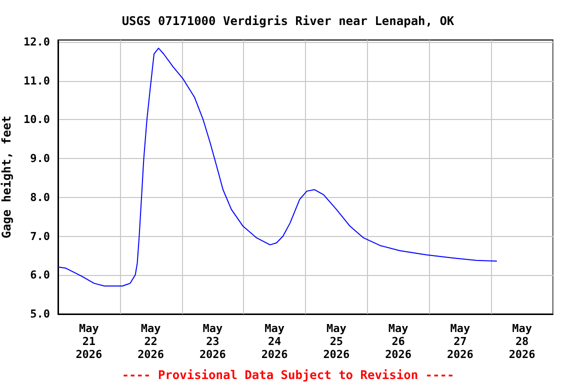  What do you see at coordinates (398, 341) in the screenshot?
I see `x-tick-label: May 26 2026` at bounding box center [398, 341].